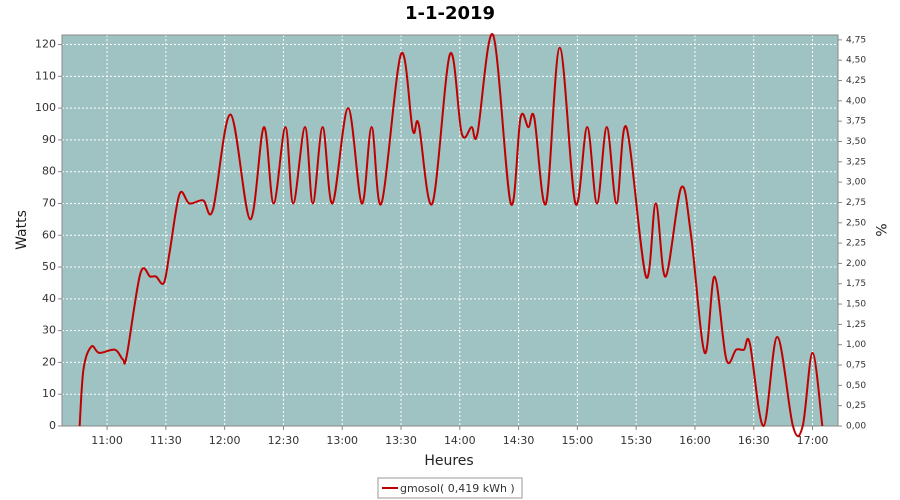 The width and height of the screenshot is (900, 500). I want to click on y-tick-label: 40, so click(49, 298).